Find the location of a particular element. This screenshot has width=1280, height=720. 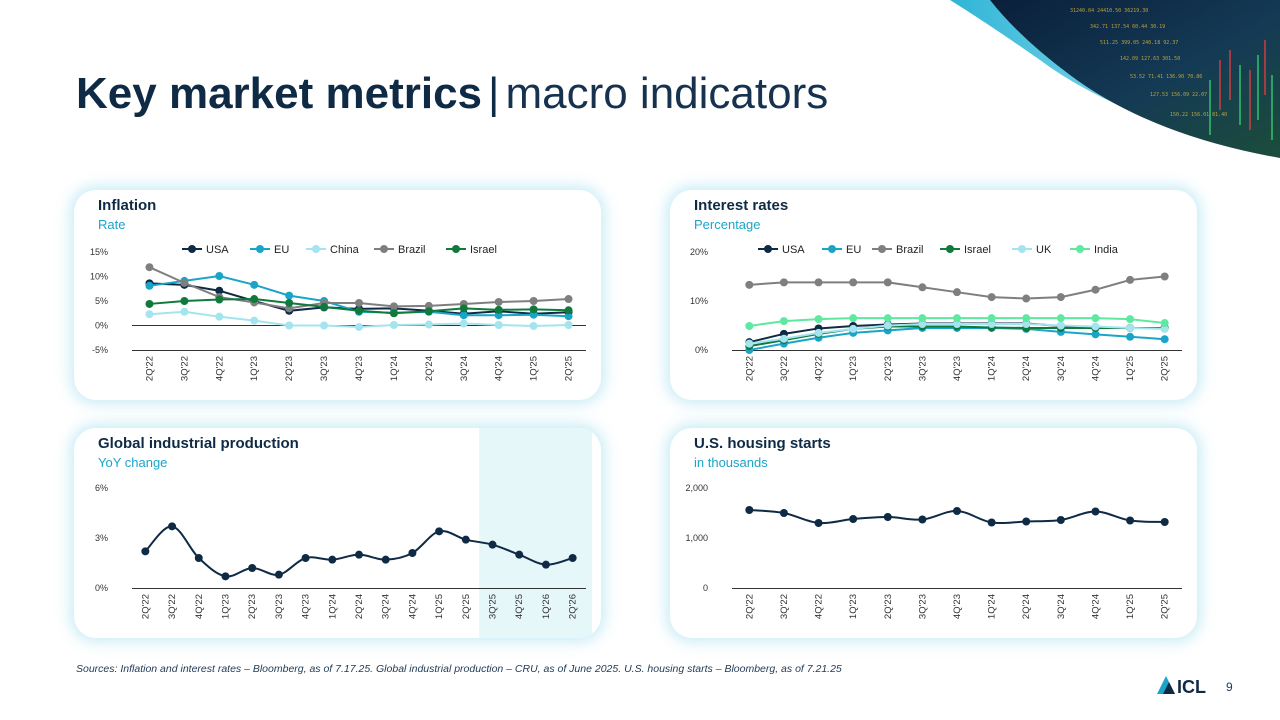

chart-title: Inflation is located at coordinates (127, 205).